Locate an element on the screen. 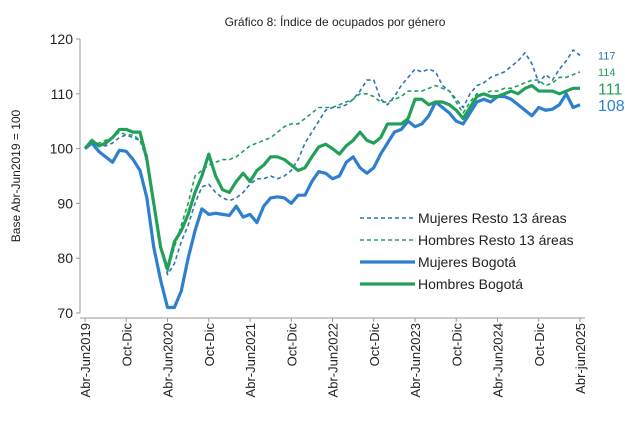 The width and height of the screenshot is (625, 425). x-tick-label: Abr-Jun2021 is located at coordinates (250, 360).